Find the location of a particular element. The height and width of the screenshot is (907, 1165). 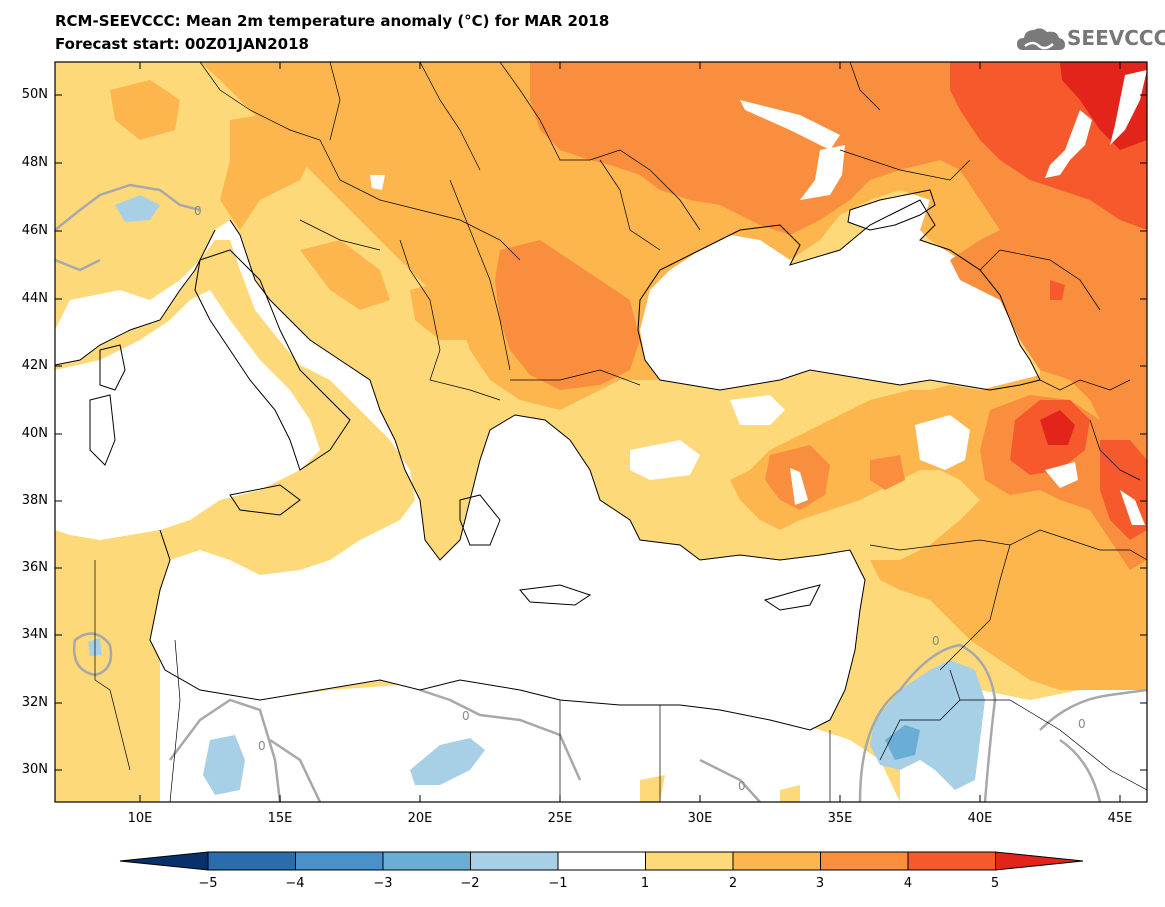

cloud-icon is located at coordinates (1041, 39).